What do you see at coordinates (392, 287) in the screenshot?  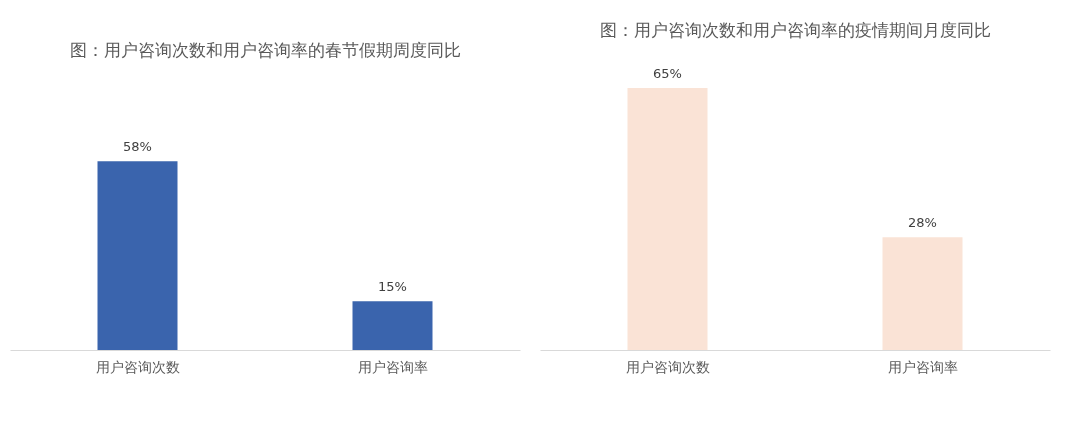 I see `data-label: 15%` at bounding box center [392, 287].